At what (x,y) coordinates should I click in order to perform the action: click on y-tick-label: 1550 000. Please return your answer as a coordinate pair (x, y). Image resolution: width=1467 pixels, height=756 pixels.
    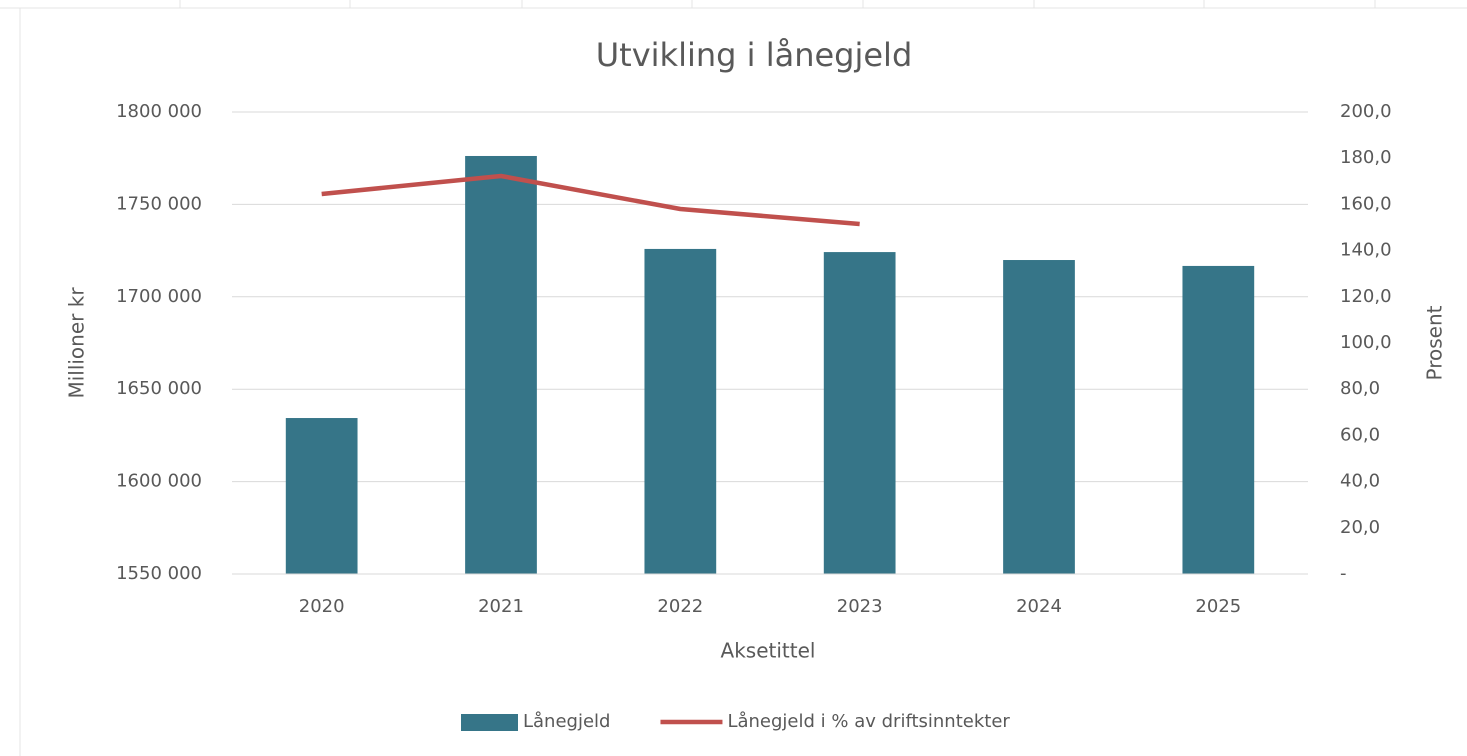
    Looking at the image, I should click on (159, 573).